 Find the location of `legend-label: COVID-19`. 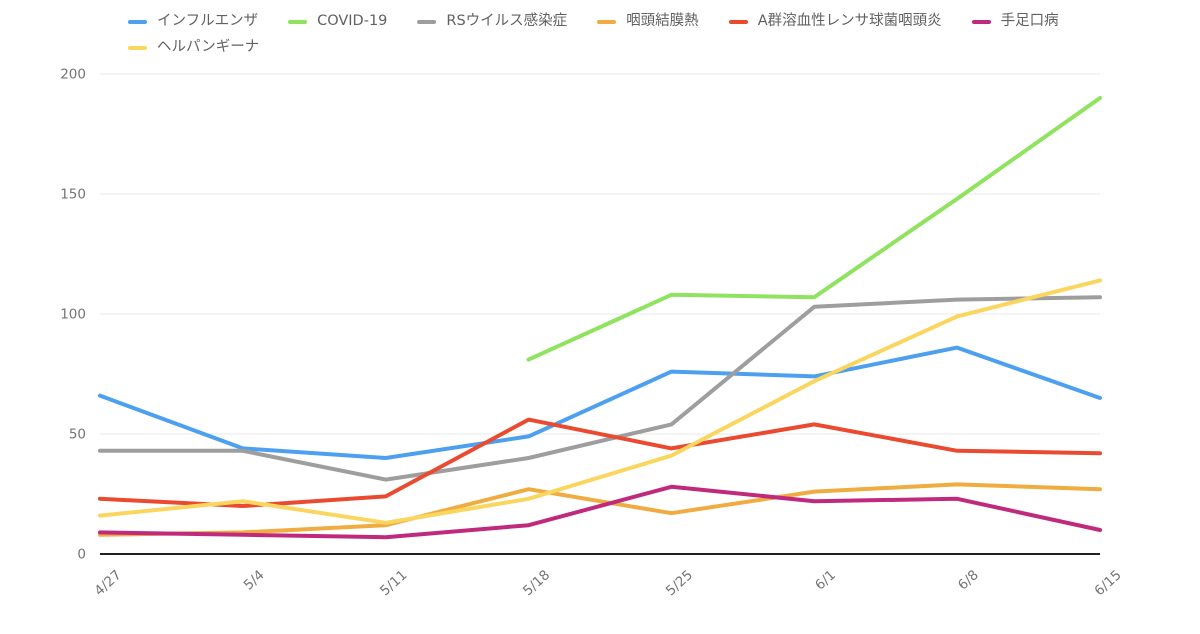

legend-label: COVID-19 is located at coordinates (352, 21).